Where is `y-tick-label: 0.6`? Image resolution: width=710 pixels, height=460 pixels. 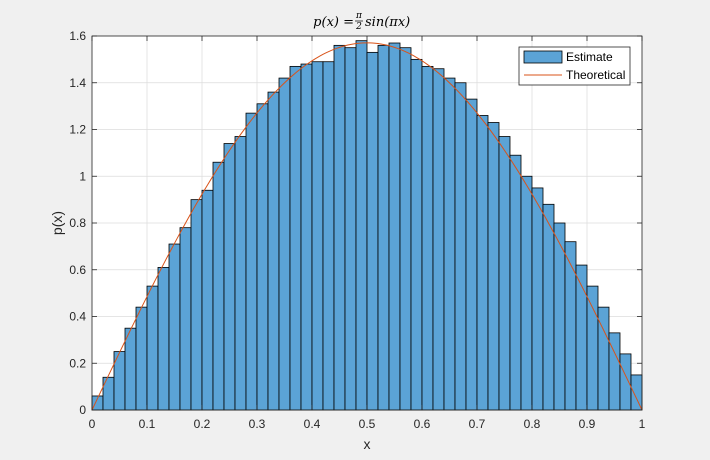 y-tick-label: 0.6 is located at coordinates (77, 270).